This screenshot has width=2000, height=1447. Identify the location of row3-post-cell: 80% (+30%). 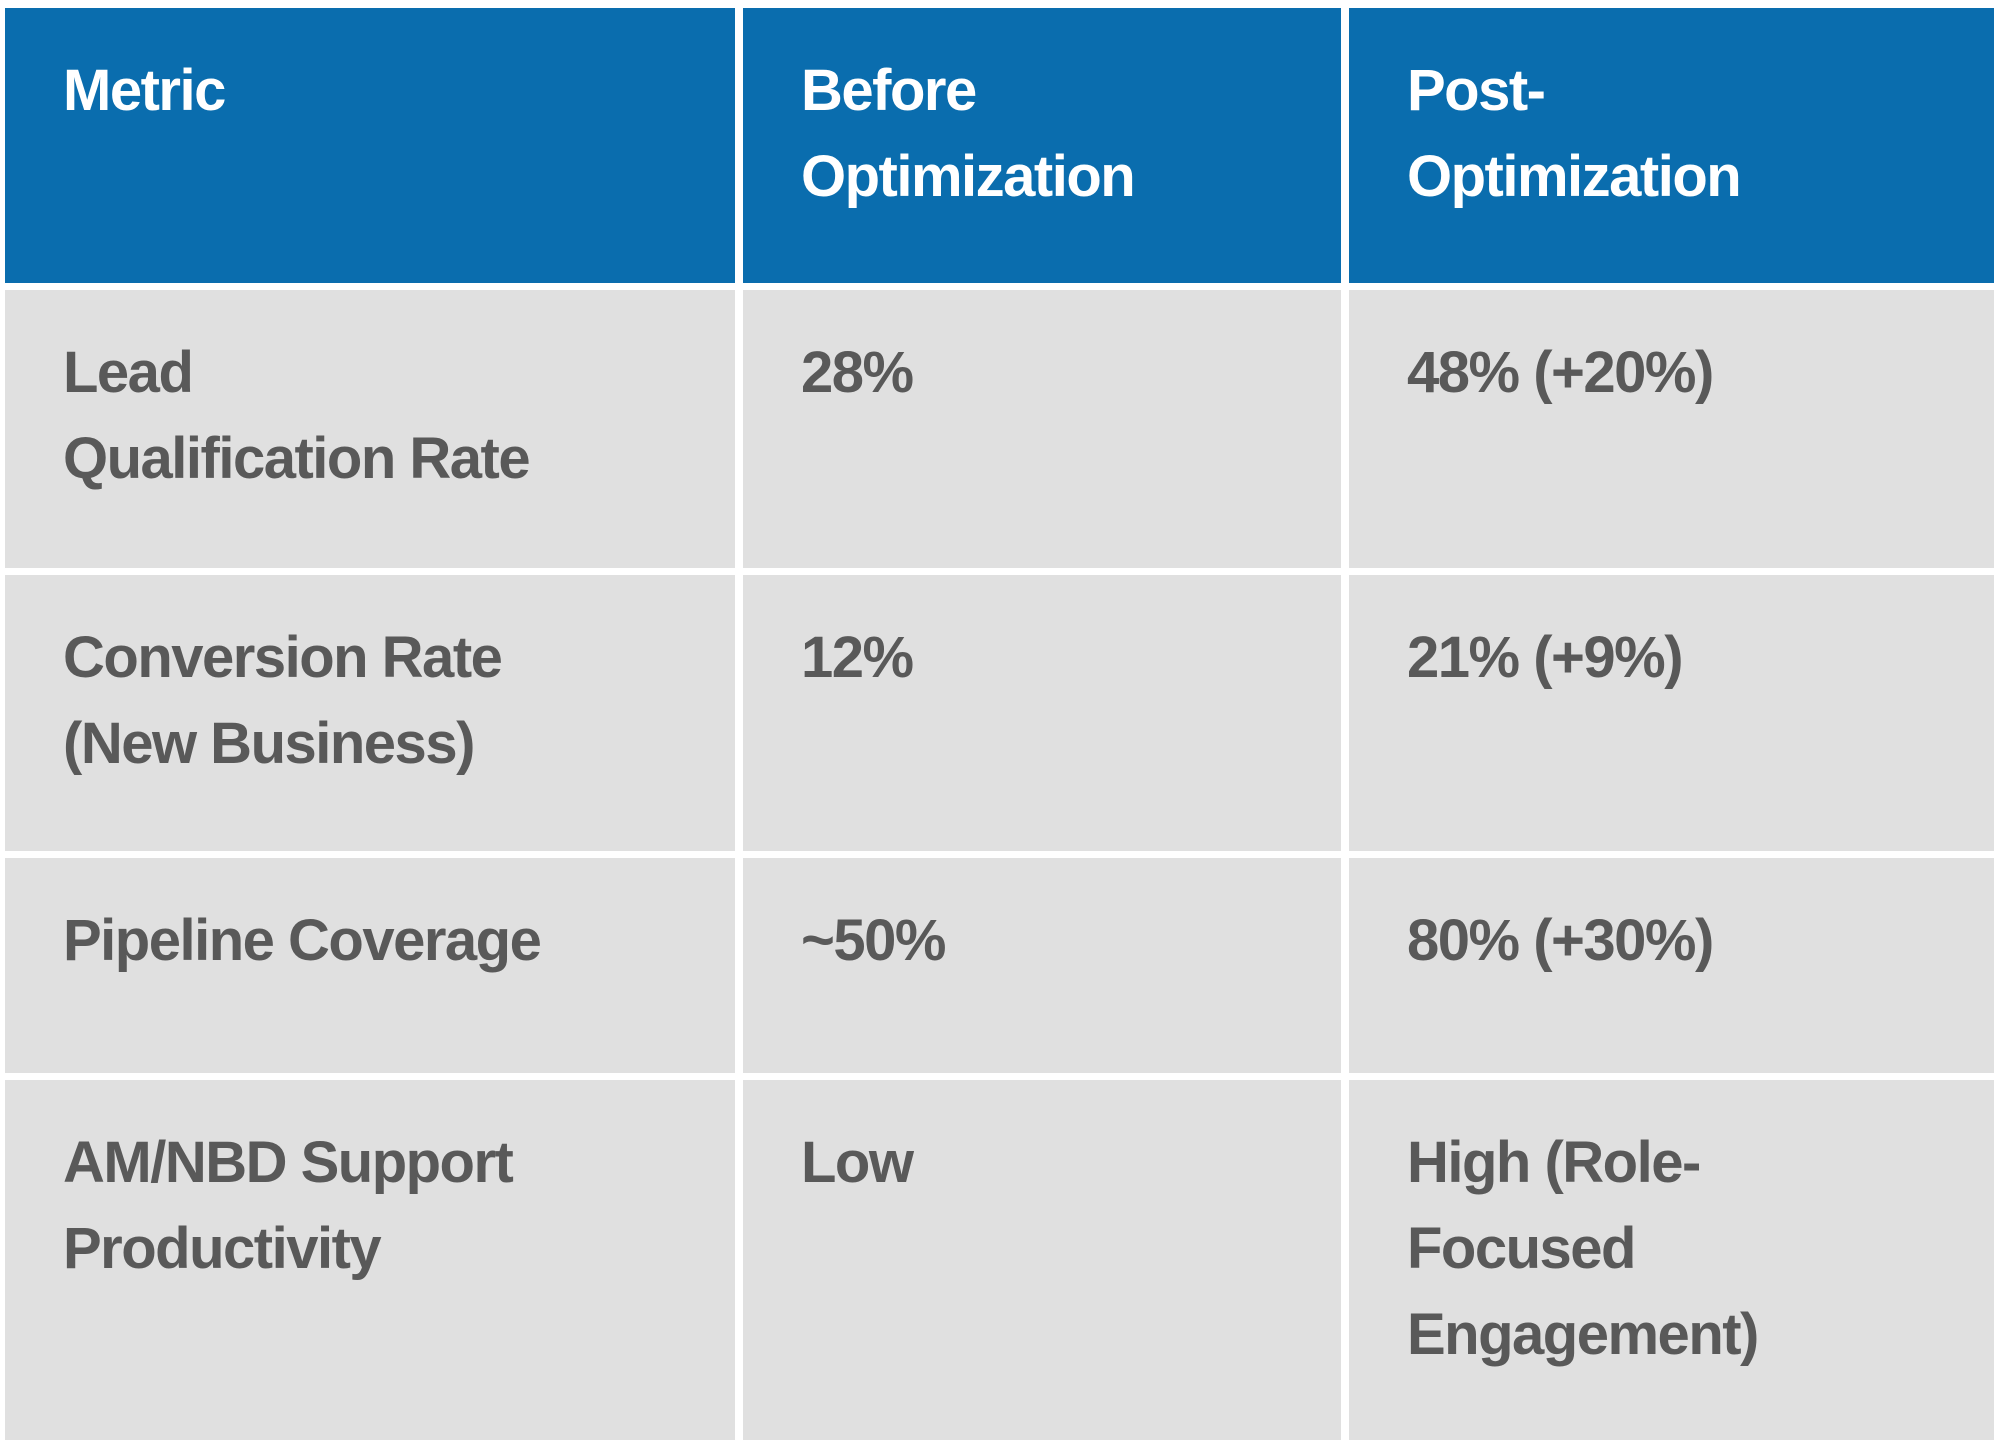
(1671, 965).